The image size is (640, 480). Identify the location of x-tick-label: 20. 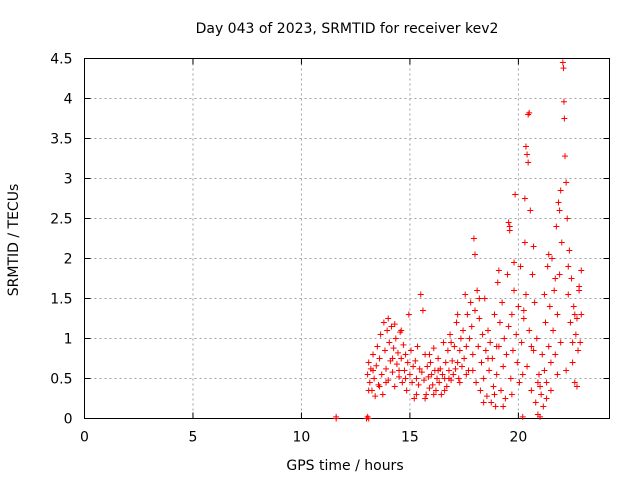
(518, 438).